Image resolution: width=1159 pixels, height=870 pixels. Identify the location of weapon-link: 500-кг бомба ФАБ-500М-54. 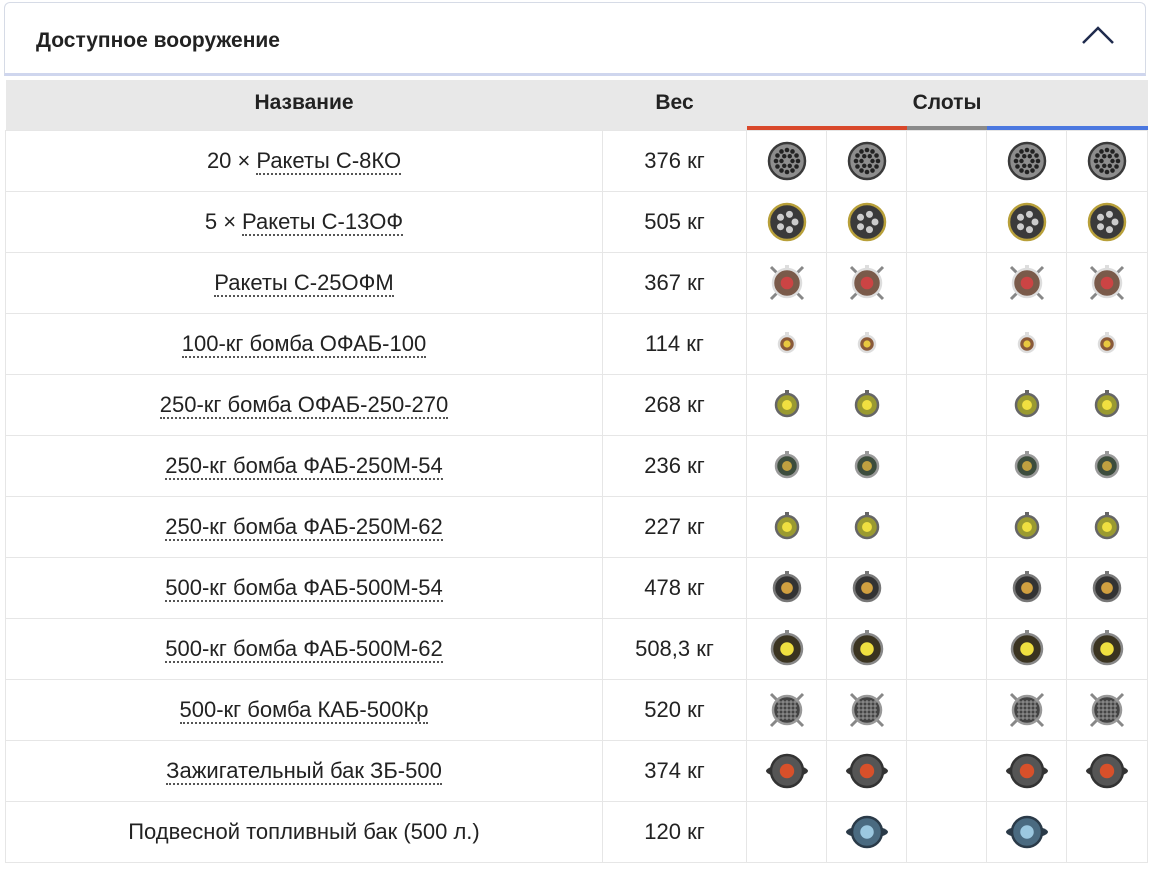
(304, 588).